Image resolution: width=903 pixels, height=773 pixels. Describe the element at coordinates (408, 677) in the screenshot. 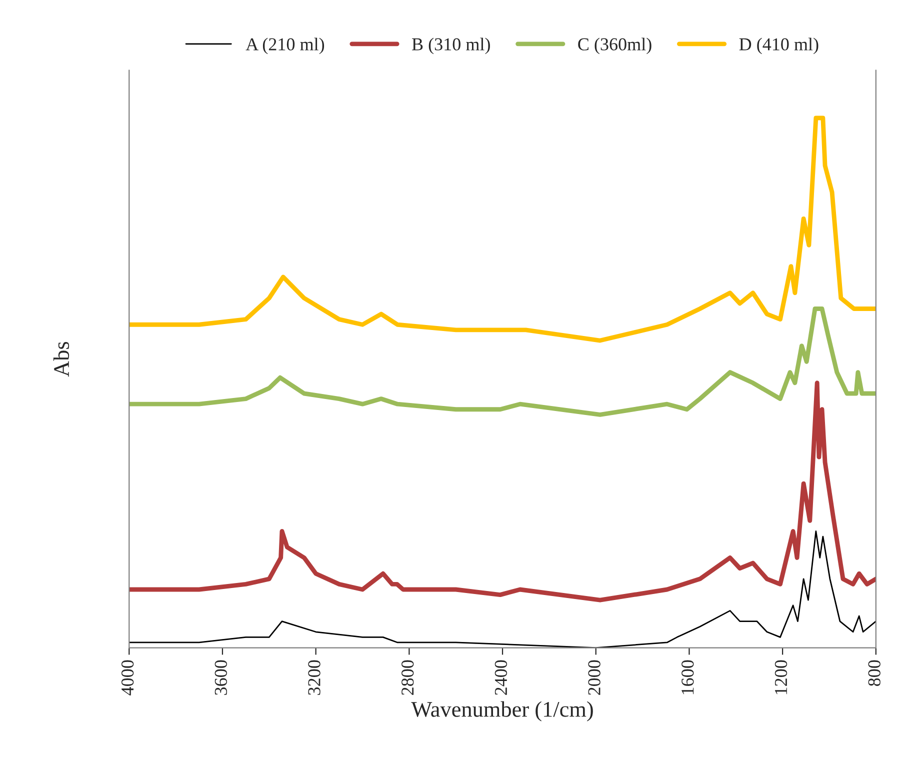

I see `x-tick-label: 2800` at that location.